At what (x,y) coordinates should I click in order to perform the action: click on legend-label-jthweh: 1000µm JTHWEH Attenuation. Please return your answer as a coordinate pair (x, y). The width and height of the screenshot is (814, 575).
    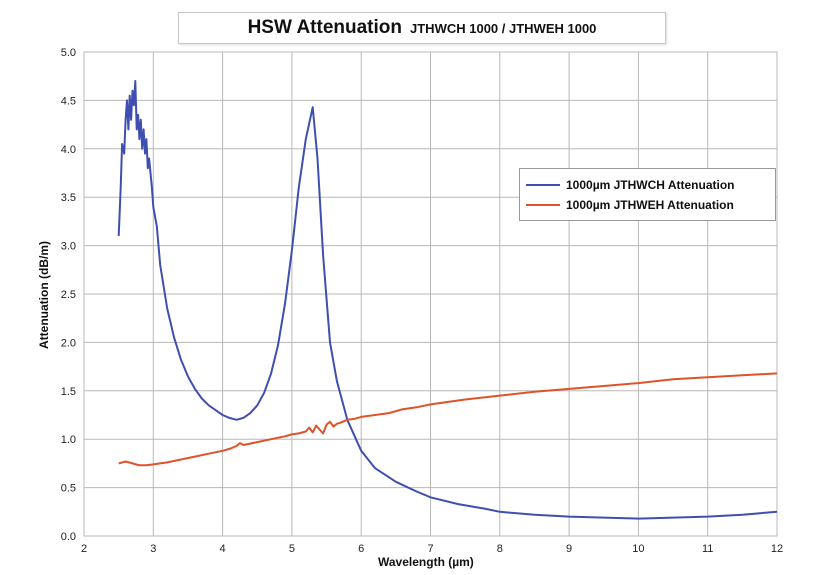
    Looking at the image, I should click on (650, 205).